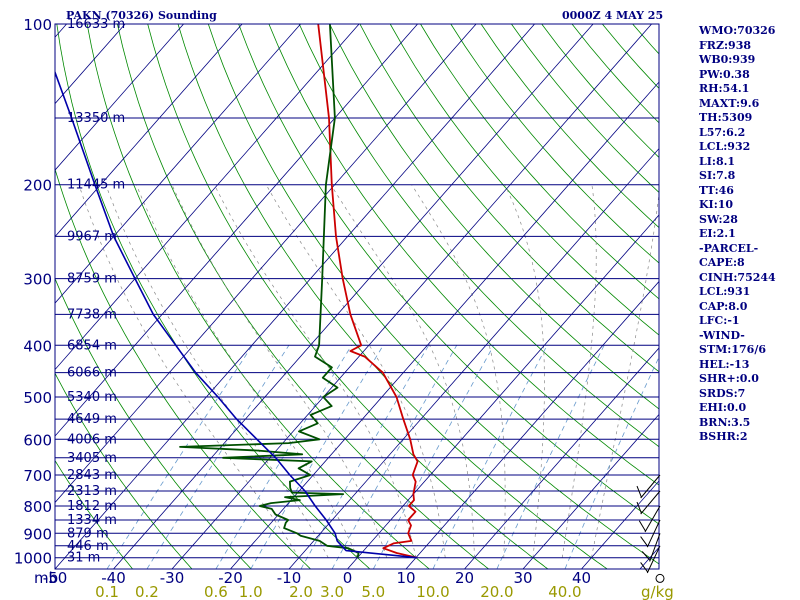 This screenshot has height=600, width=800. Describe the element at coordinates (716, 204) in the screenshot. I see `index-item: KI:10` at that location.